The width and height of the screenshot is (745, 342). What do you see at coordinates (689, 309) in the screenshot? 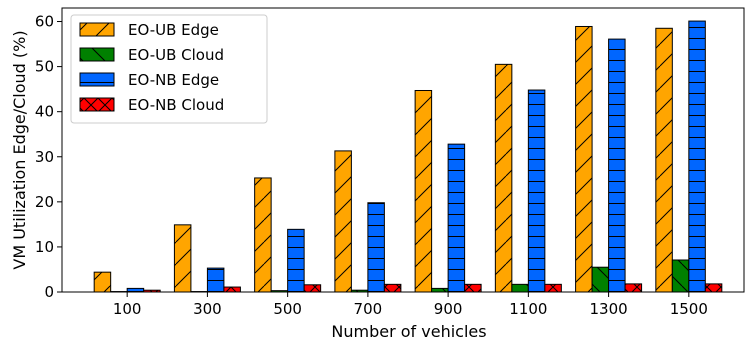
I see `x-tick-label: 1500` at bounding box center [689, 309].